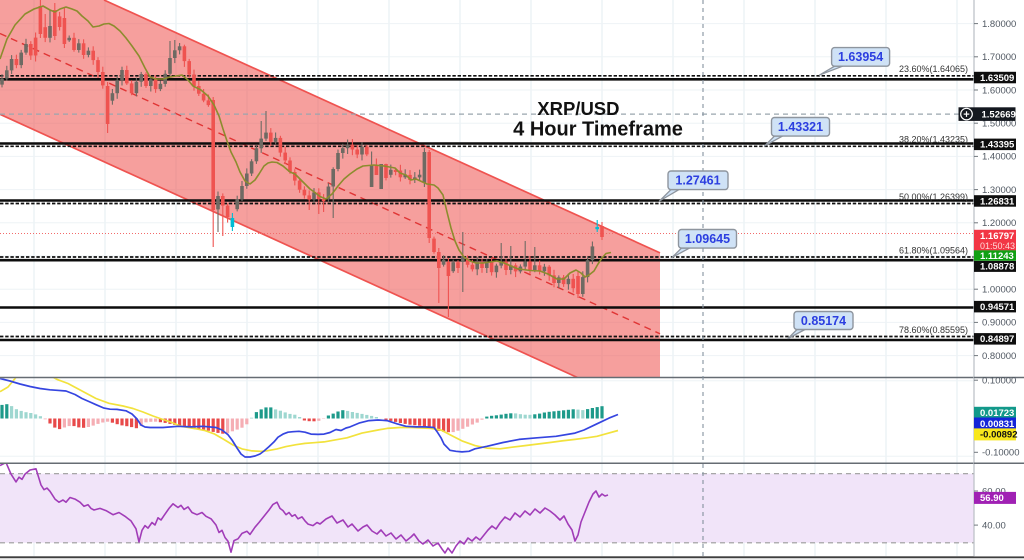 The height and width of the screenshot is (560, 1024). Describe the element at coordinates (999, 57) in the screenshot. I see `svg-text: 1.70000` at that location.